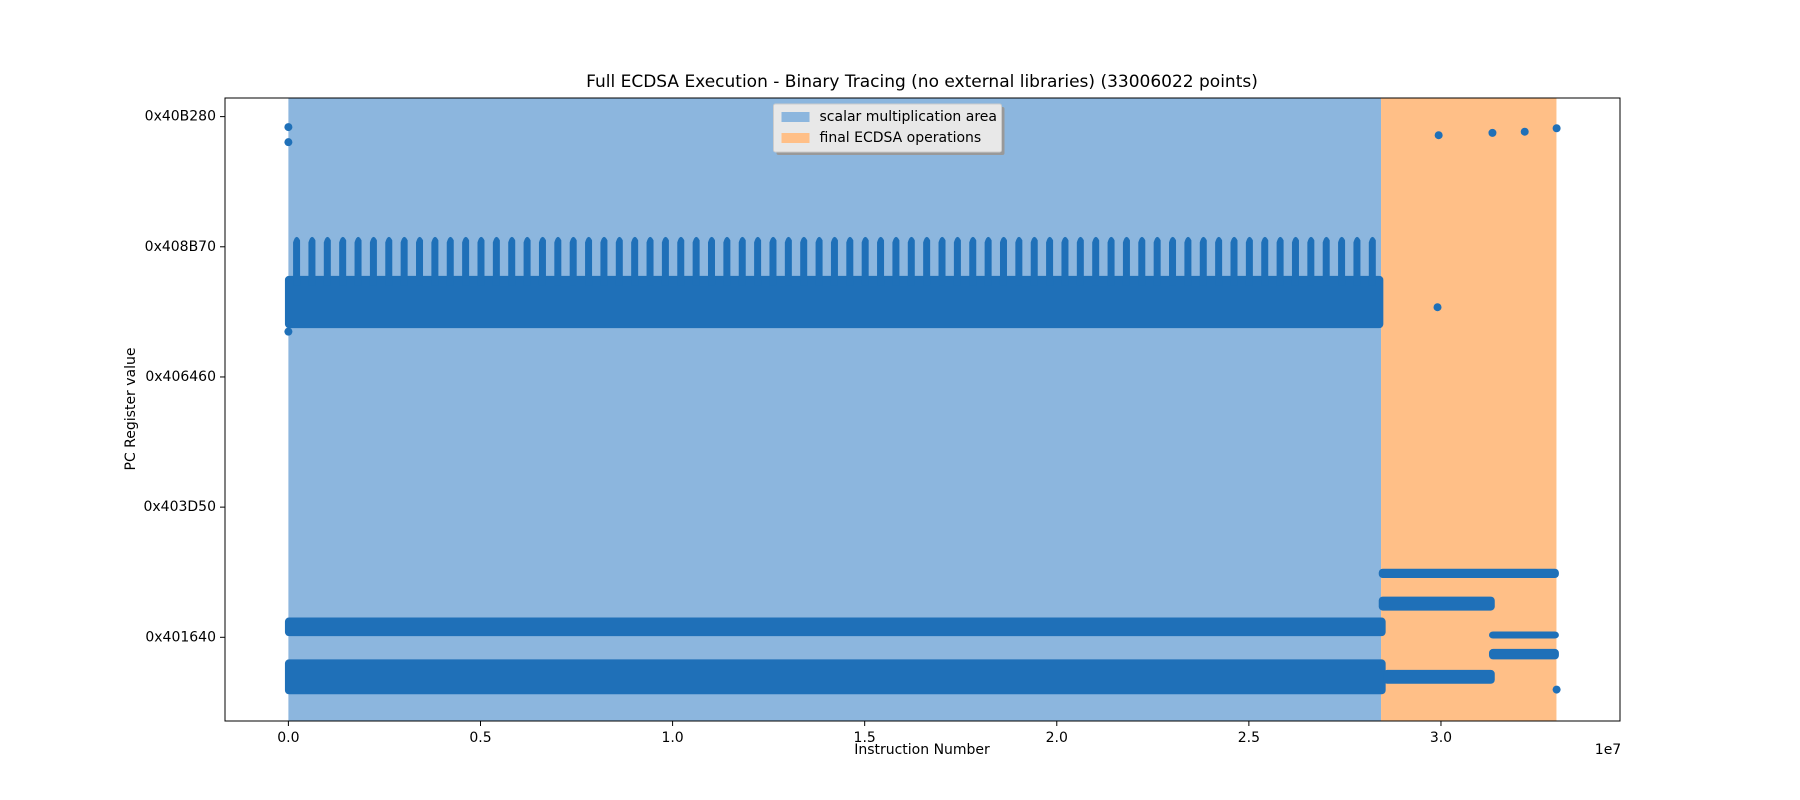 This screenshot has width=1800, height=800. Describe the element at coordinates (901, 138) in the screenshot. I see `legend-label: final ECDSA operations` at that location.